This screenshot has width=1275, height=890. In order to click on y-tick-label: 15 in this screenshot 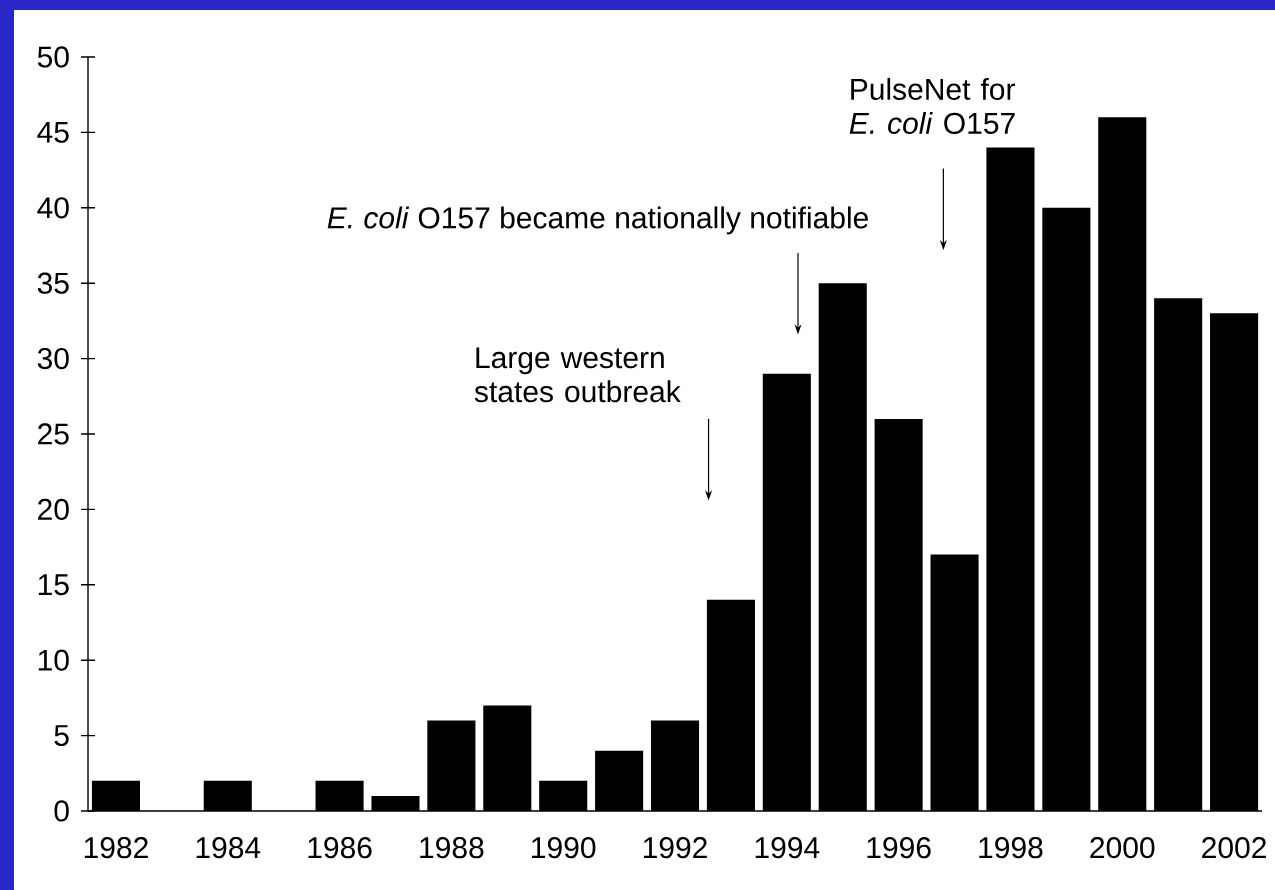, I will do `click(53, 585)`.